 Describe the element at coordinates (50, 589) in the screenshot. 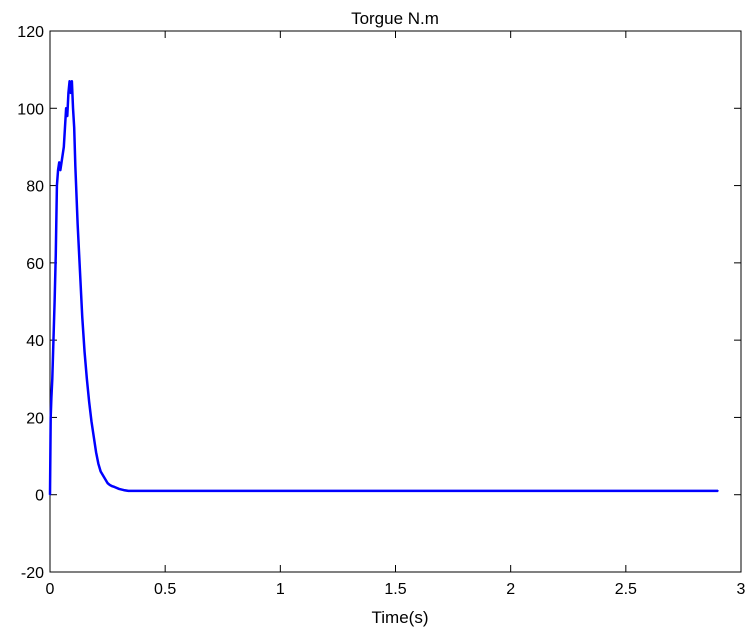

I see `x-tick-label: 0` at that location.